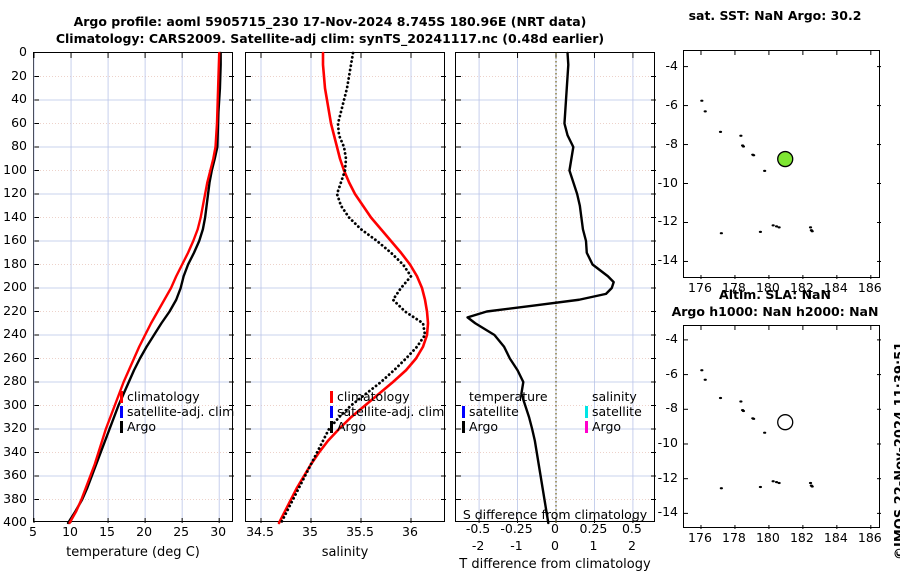 This screenshot has width=900, height=580. What do you see at coordinates (555, 564) in the screenshot?
I see `t-difference-label: T difference from climatology` at bounding box center [555, 564].